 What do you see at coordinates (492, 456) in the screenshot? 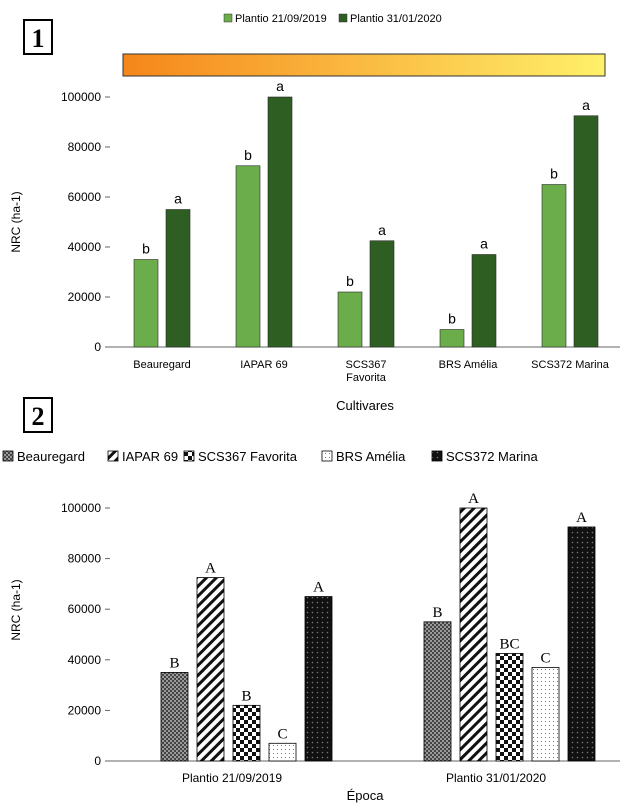
I see `legend-label: SCS372 Marina` at bounding box center [492, 456].